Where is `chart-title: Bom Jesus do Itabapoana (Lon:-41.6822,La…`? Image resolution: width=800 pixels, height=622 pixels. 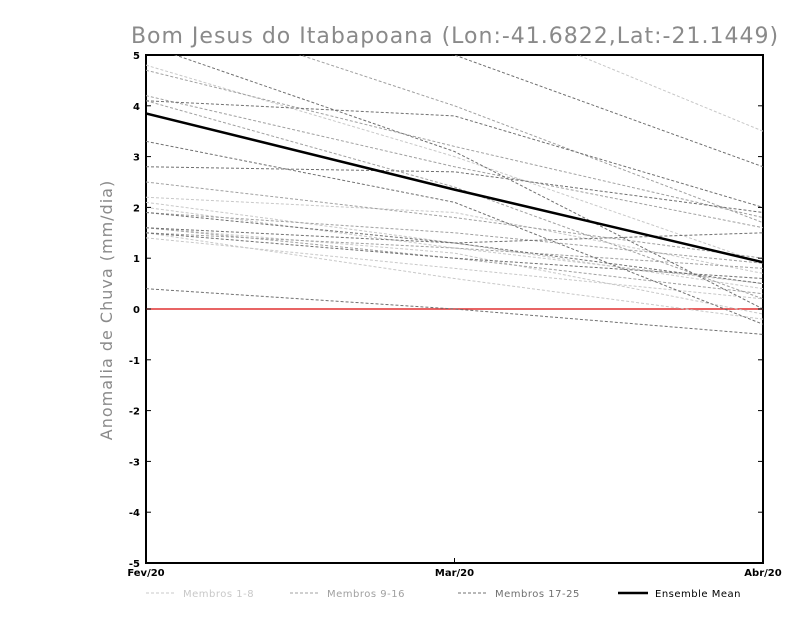 chart-title: Bom Jesus do Itabapoana (Lon:-41.6822,La… is located at coordinates (455, 36).